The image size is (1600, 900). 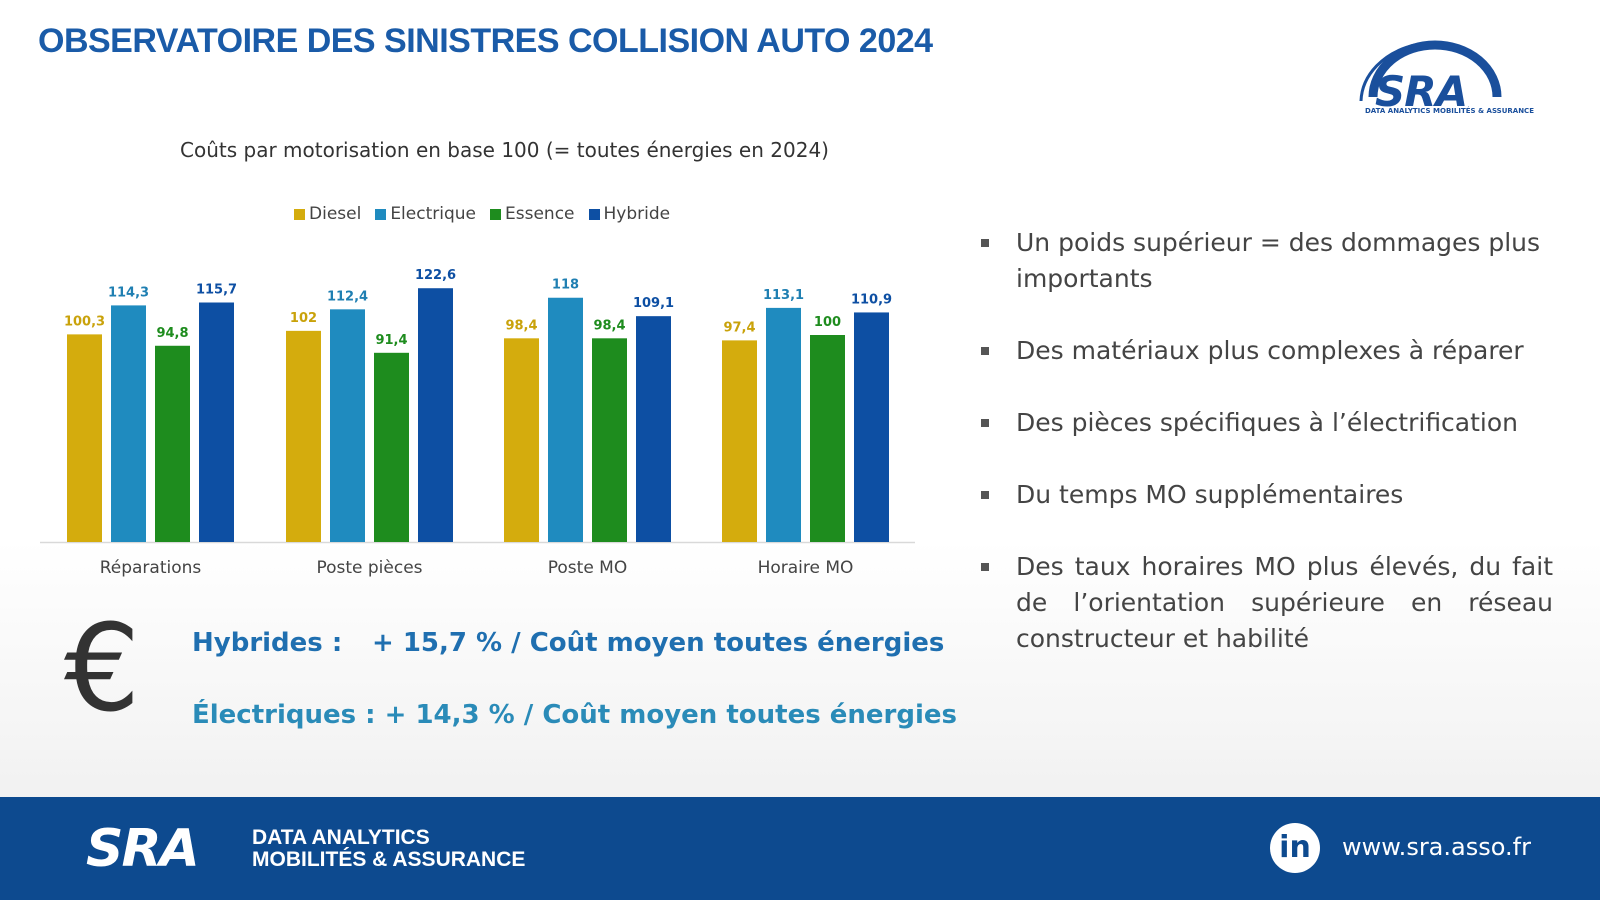 I want to click on data-label: 122,6, so click(x=435, y=275).